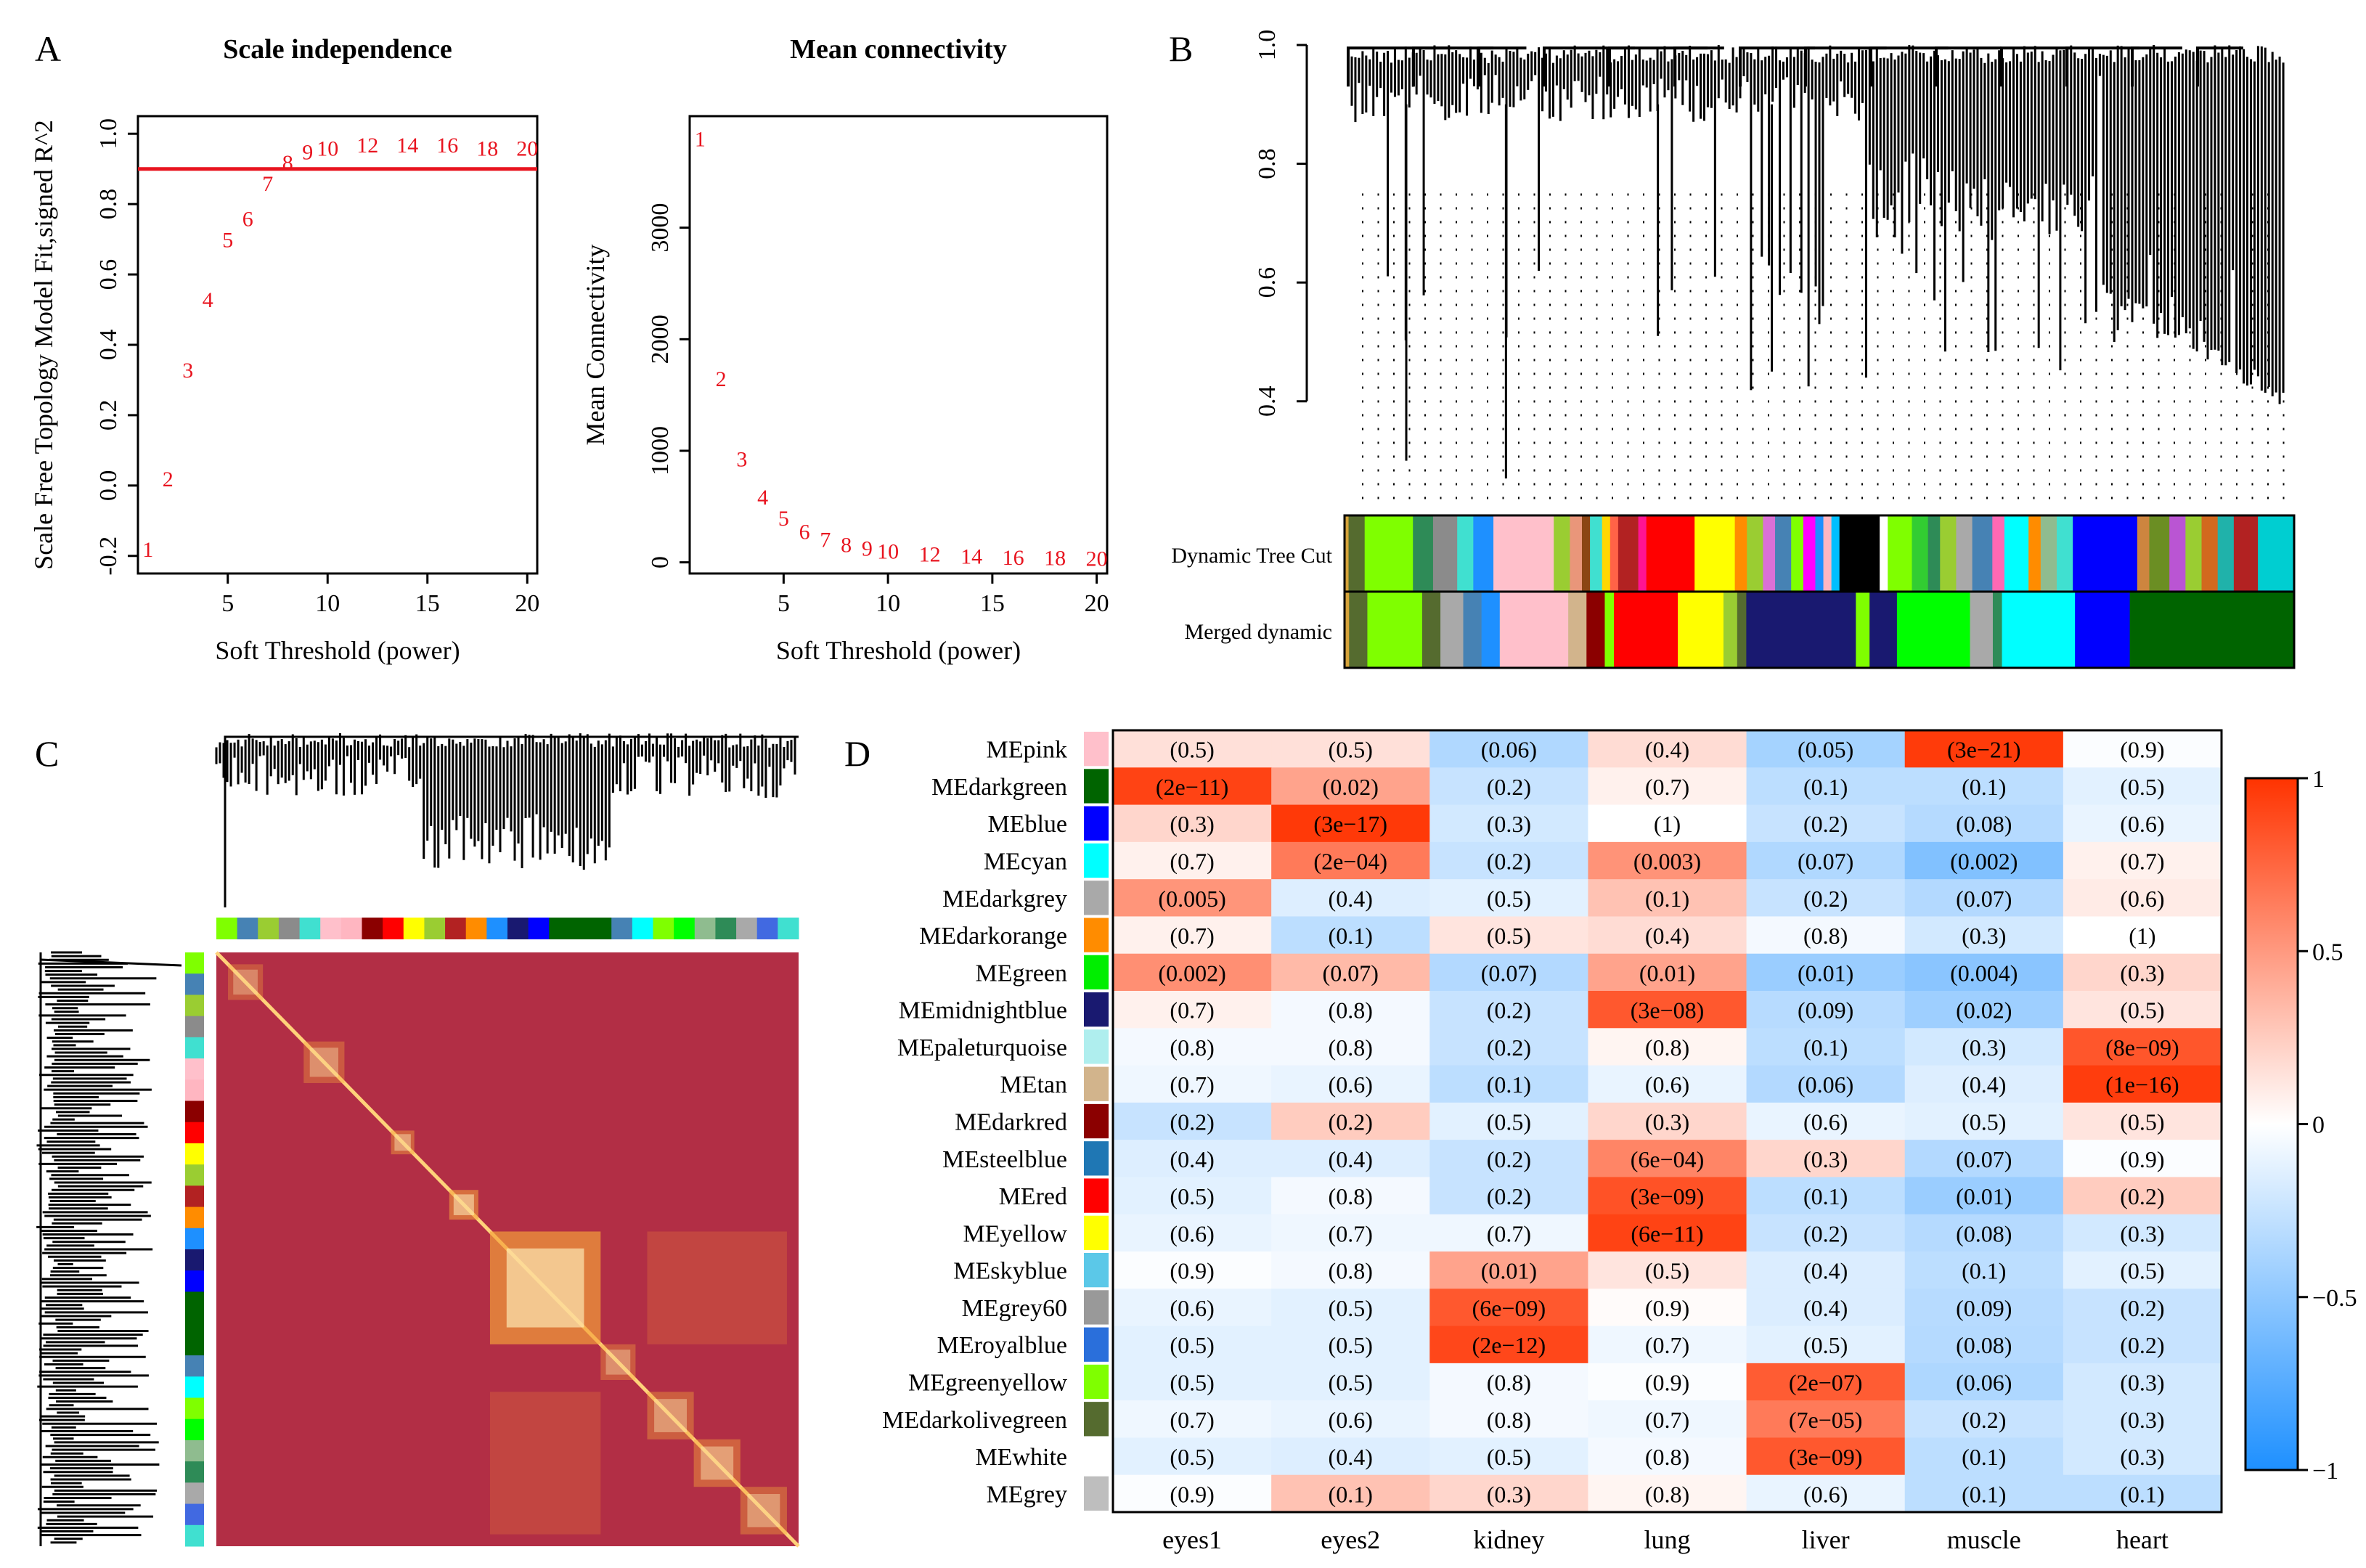 The image size is (2366, 1568). What do you see at coordinates (1192, 862) in the screenshot?
I see `cell-pvalue: (0.7)` at bounding box center [1192, 862].